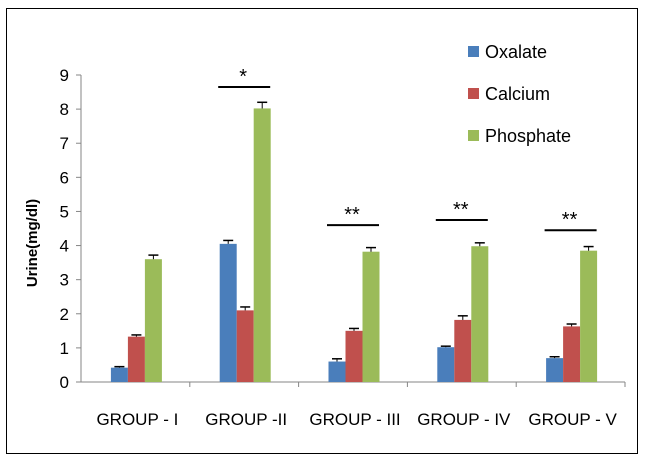  What do you see at coordinates (32, 243) in the screenshot?
I see `y-axis-label: Urine(mg/dl)` at bounding box center [32, 243].